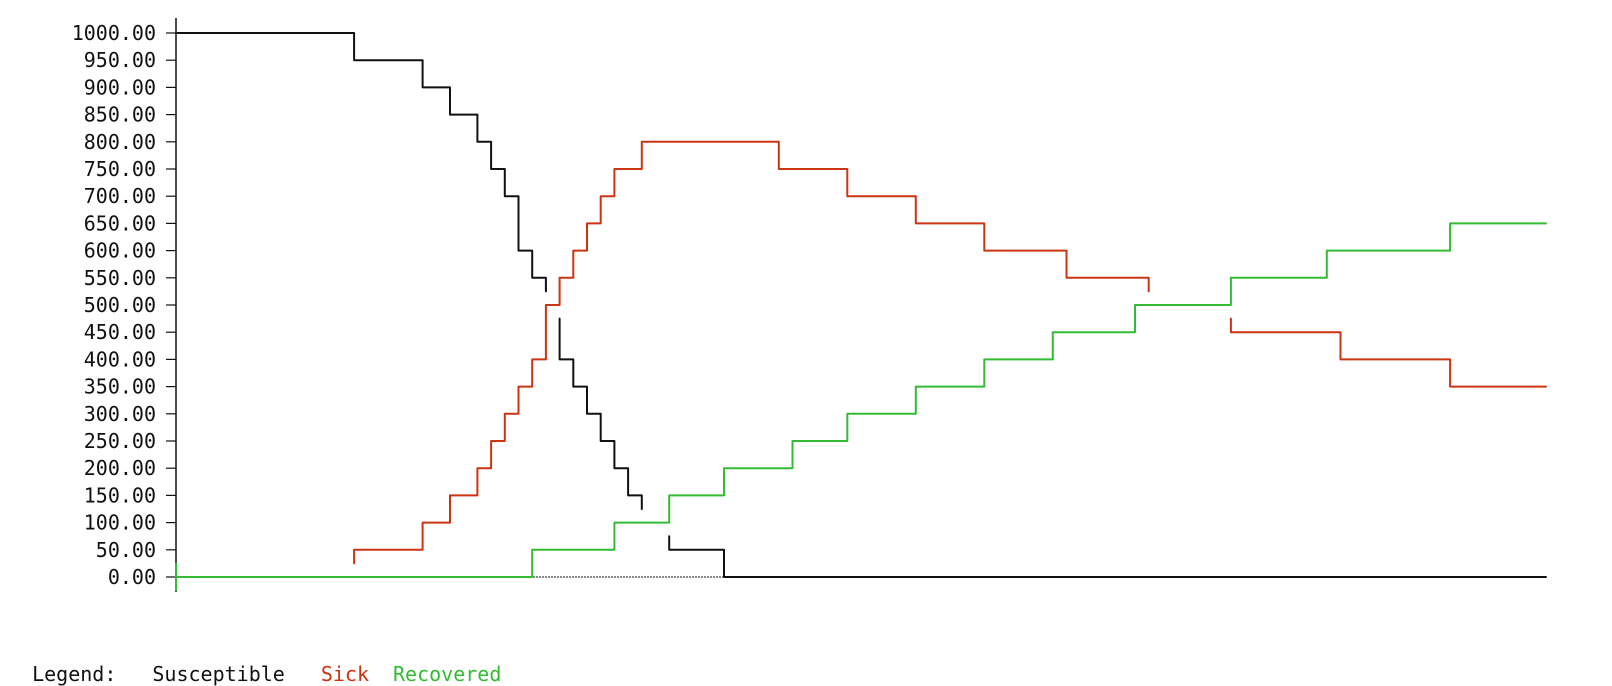 The image size is (1612, 686). I want to click on y-tick-label: 750.00, so click(120, 169).